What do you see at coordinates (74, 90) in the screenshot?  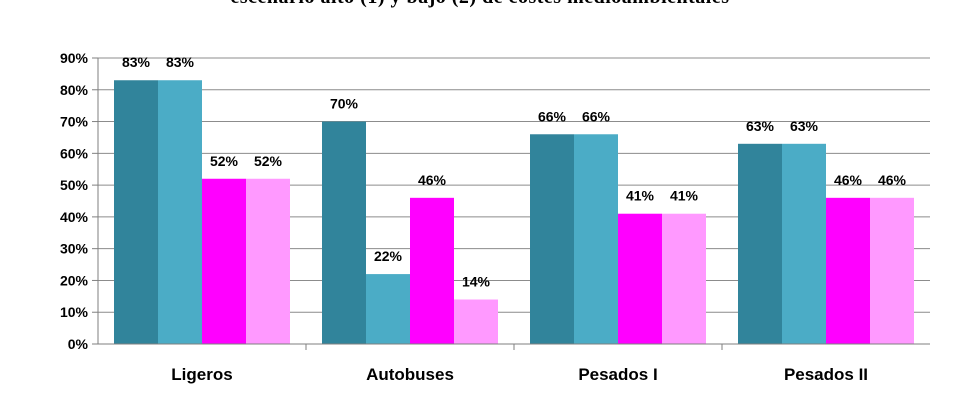 I see `y-tick-label: 80%` at bounding box center [74, 90].